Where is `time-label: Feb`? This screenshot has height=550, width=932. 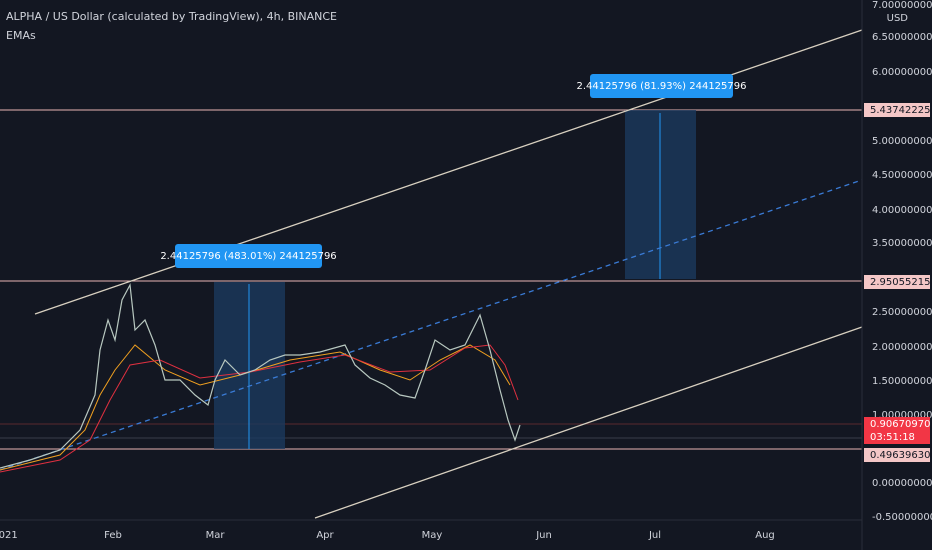 time-label: Feb is located at coordinates (113, 535).